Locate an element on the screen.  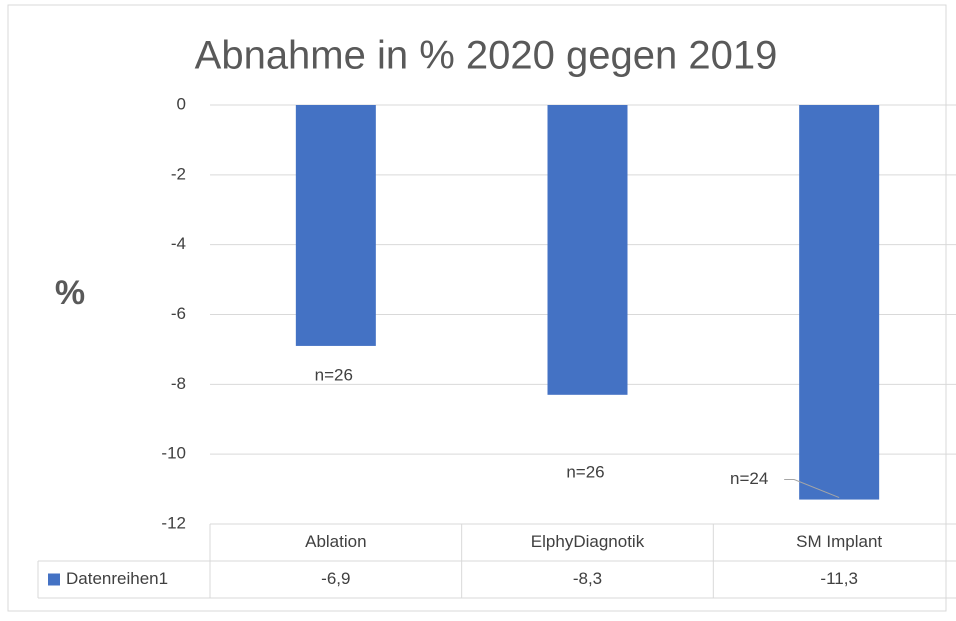
table-value: -8,3 is located at coordinates (587, 578).